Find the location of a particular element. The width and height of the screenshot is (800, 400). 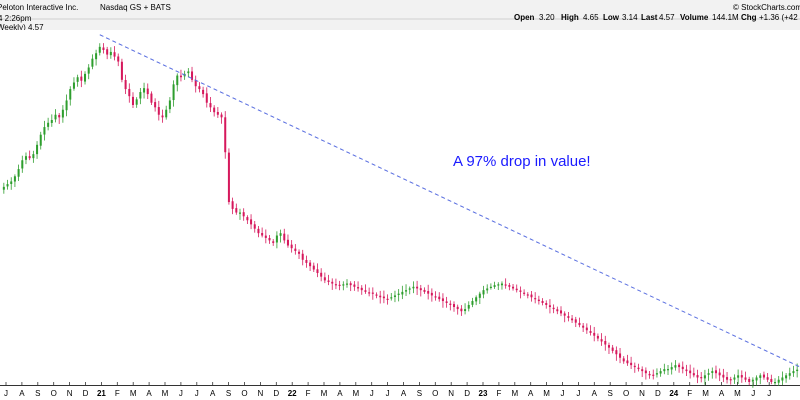

x-tick-label: D is located at coordinates (658, 393).